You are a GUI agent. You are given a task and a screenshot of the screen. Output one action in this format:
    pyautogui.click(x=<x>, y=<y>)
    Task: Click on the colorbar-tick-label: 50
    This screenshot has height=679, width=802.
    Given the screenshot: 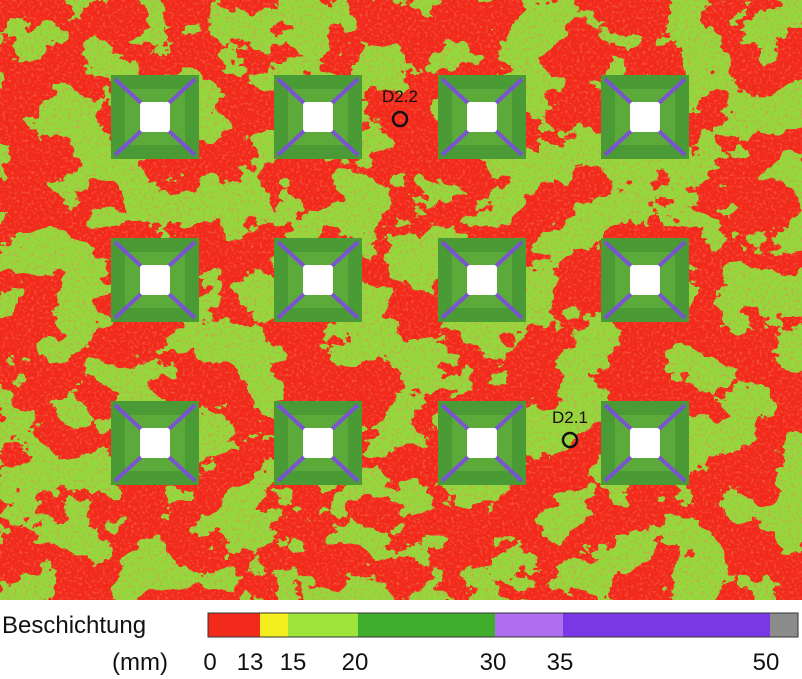 What is the action you would take?
    pyautogui.click(x=766, y=662)
    